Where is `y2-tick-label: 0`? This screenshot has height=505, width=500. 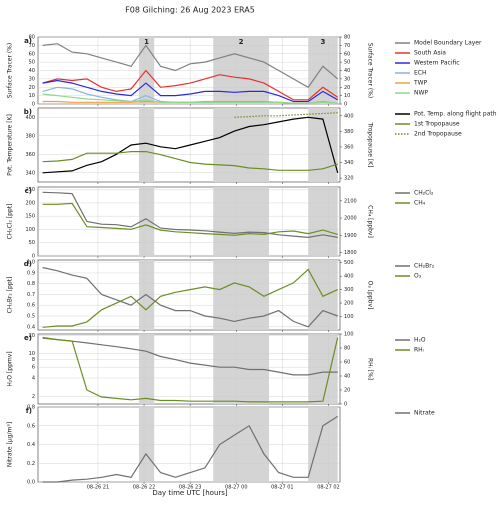 y2-tick-label: 0 is located at coordinates (345, 405).